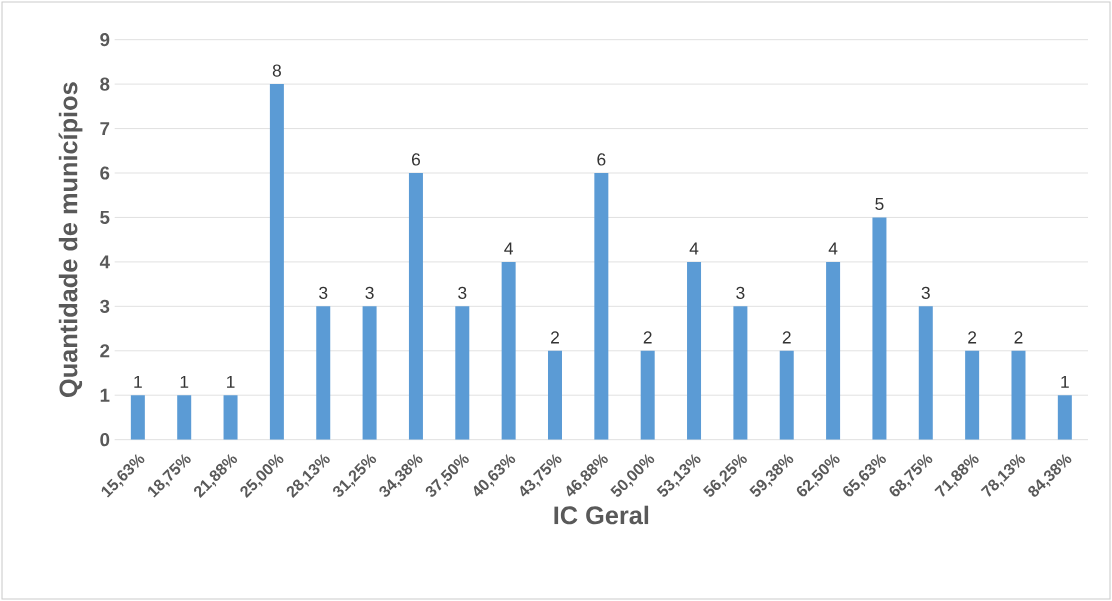  What do you see at coordinates (105, 351) in the screenshot?
I see `y-tick-label: 2` at bounding box center [105, 351].